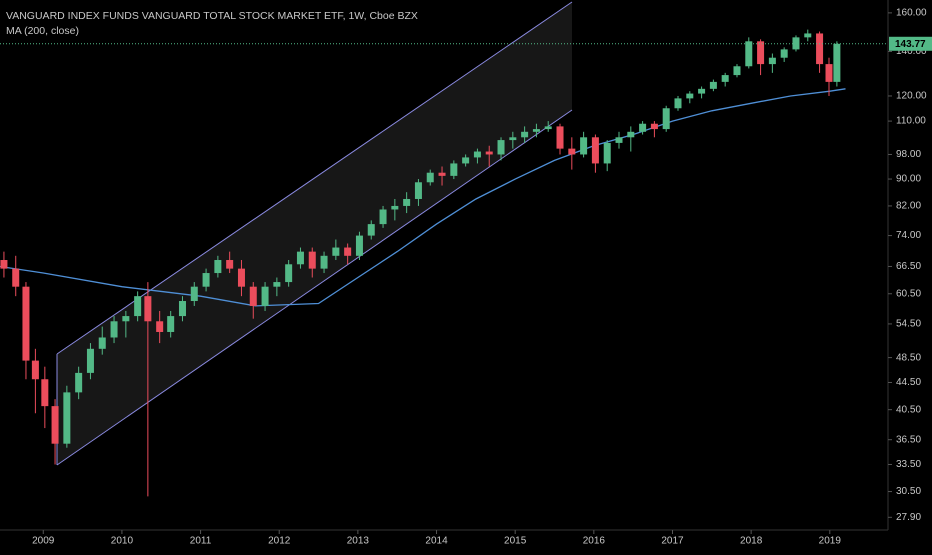 The image size is (932, 555). I want to click on y-tick-label: 36.50, so click(908, 439).